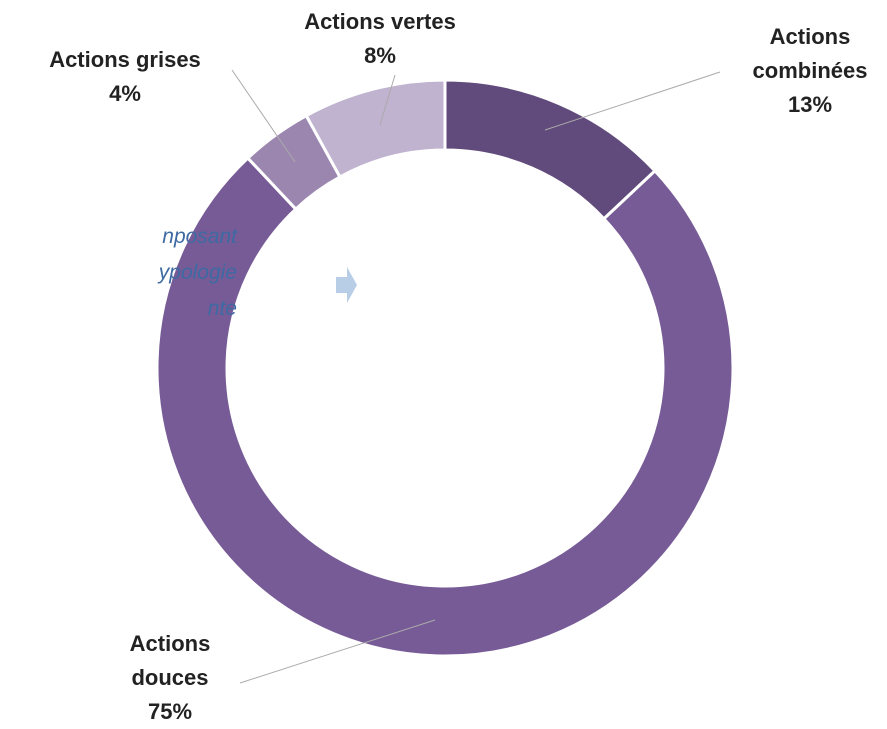  I want to click on data-label: Actions douces 75%, so click(170, 678).